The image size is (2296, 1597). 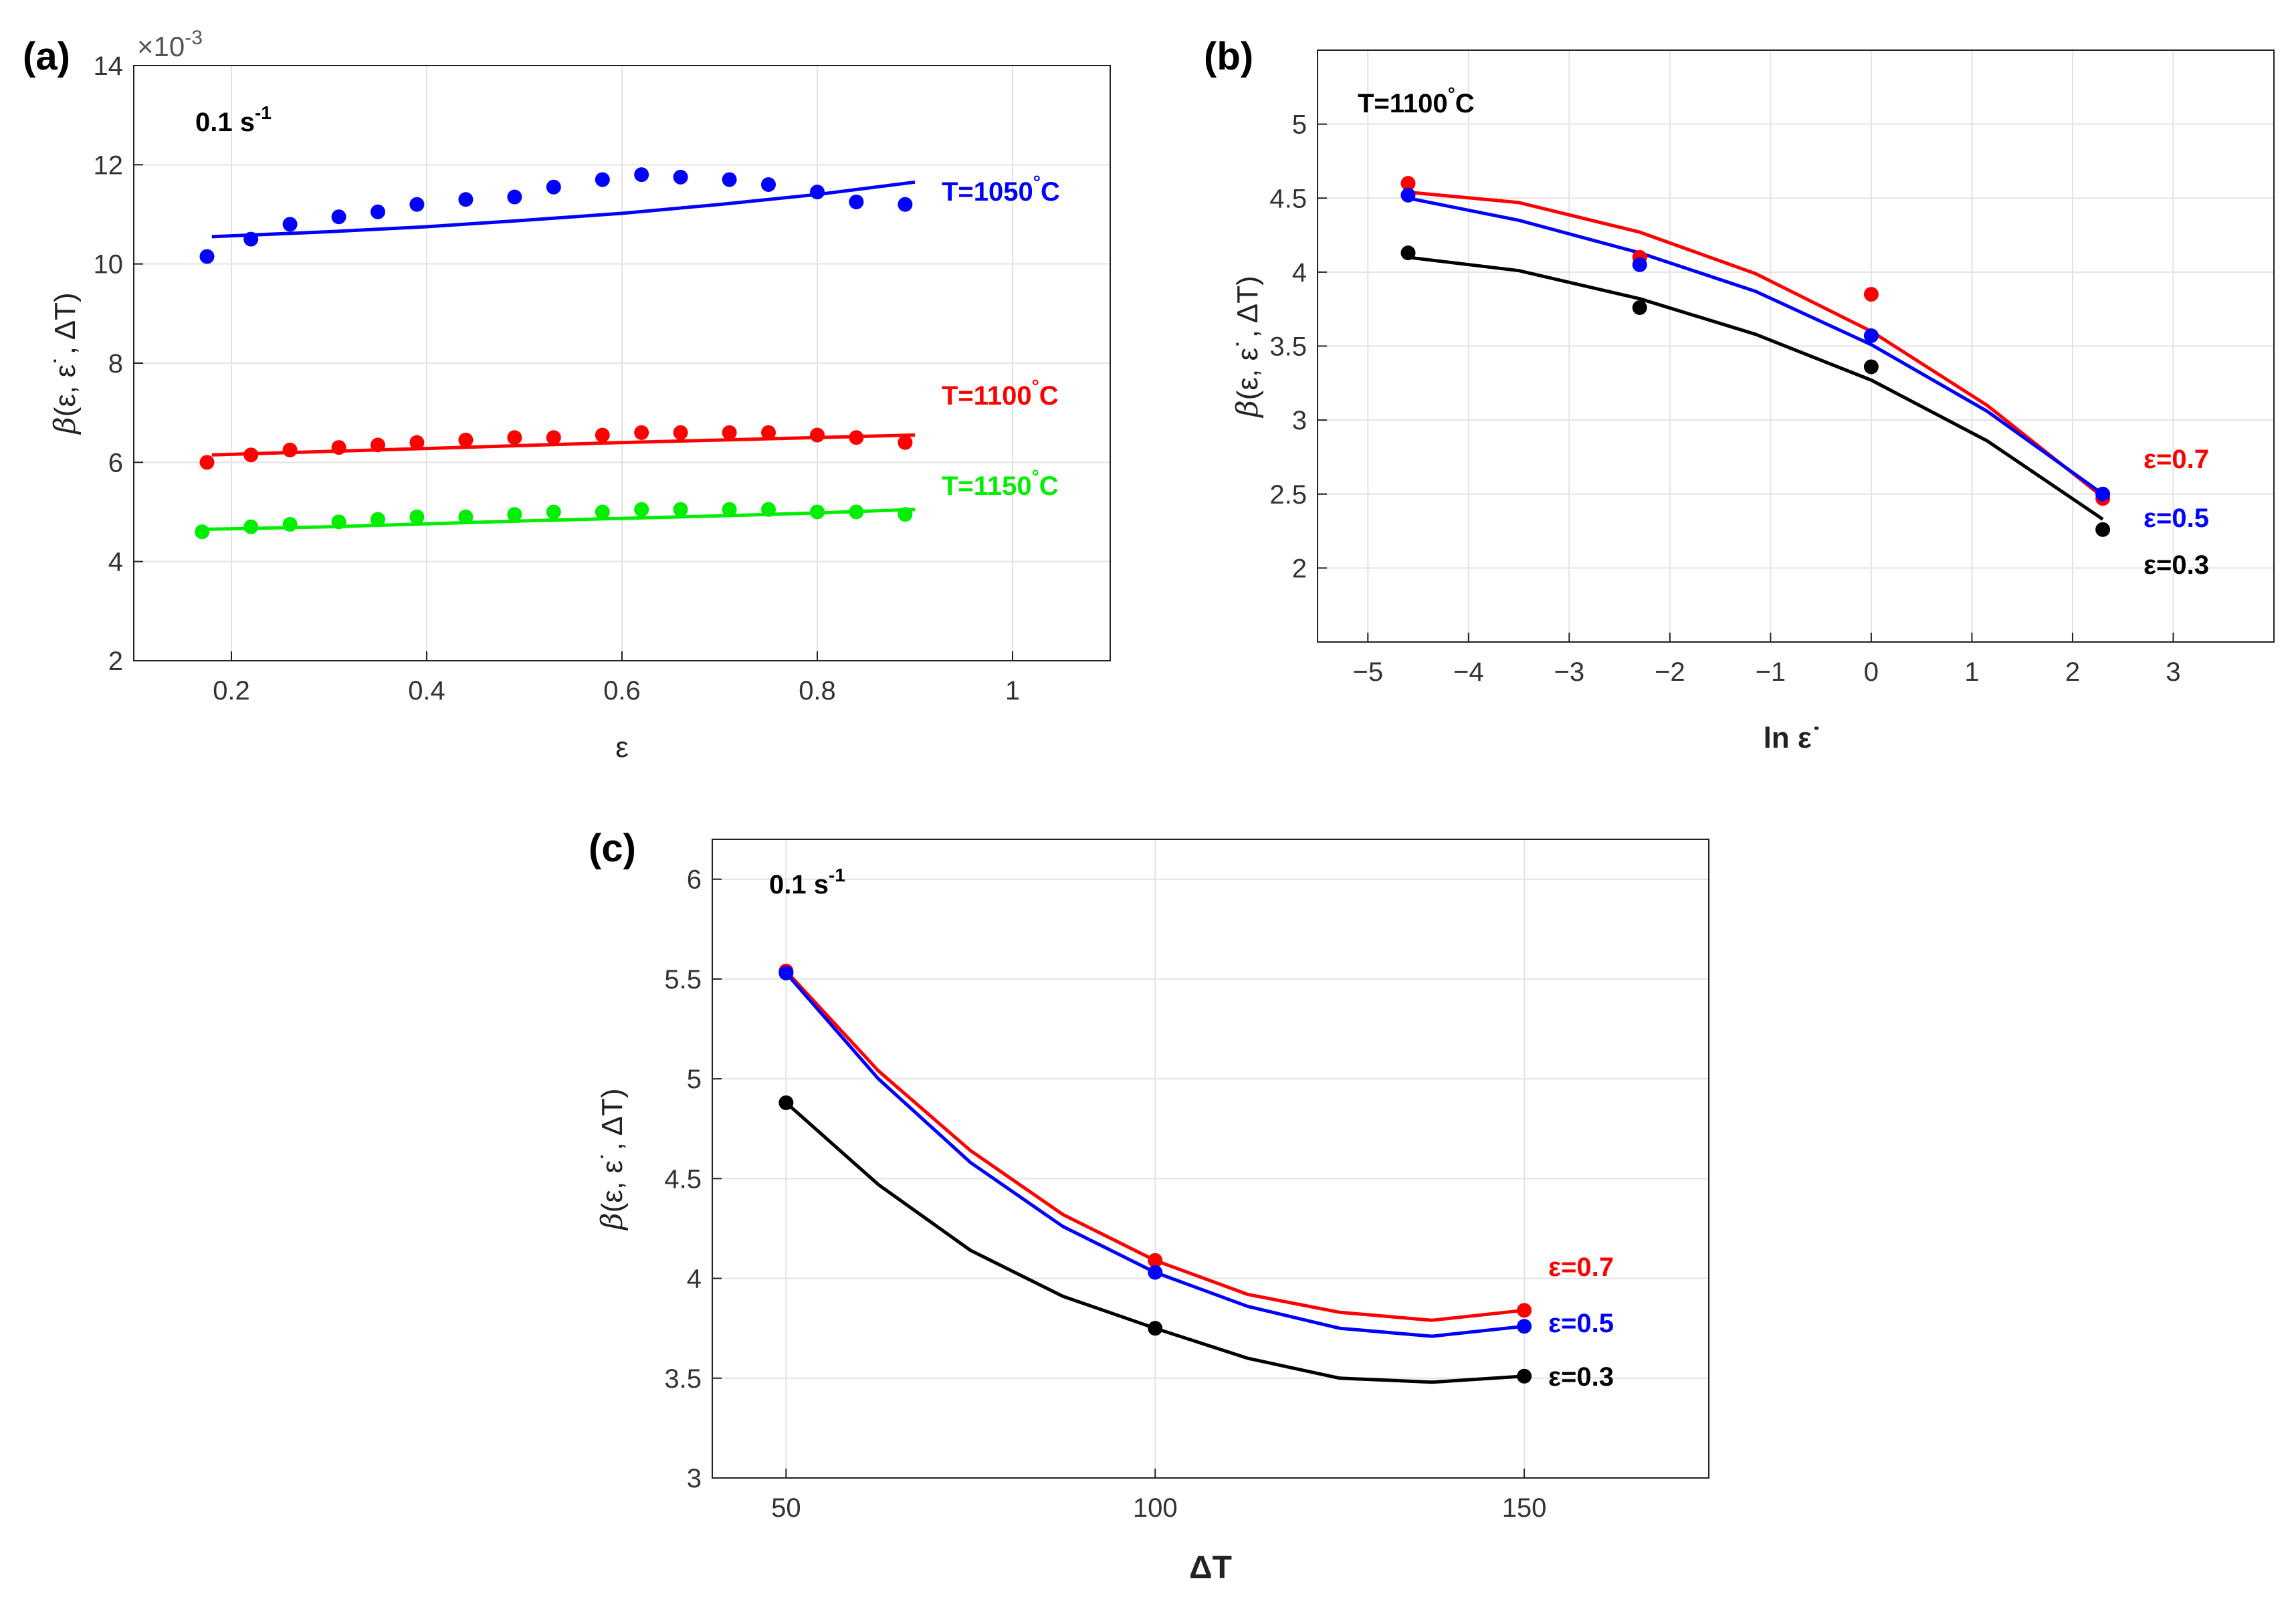 I want to click on fit-lines-b, so click(x=1756, y=355).